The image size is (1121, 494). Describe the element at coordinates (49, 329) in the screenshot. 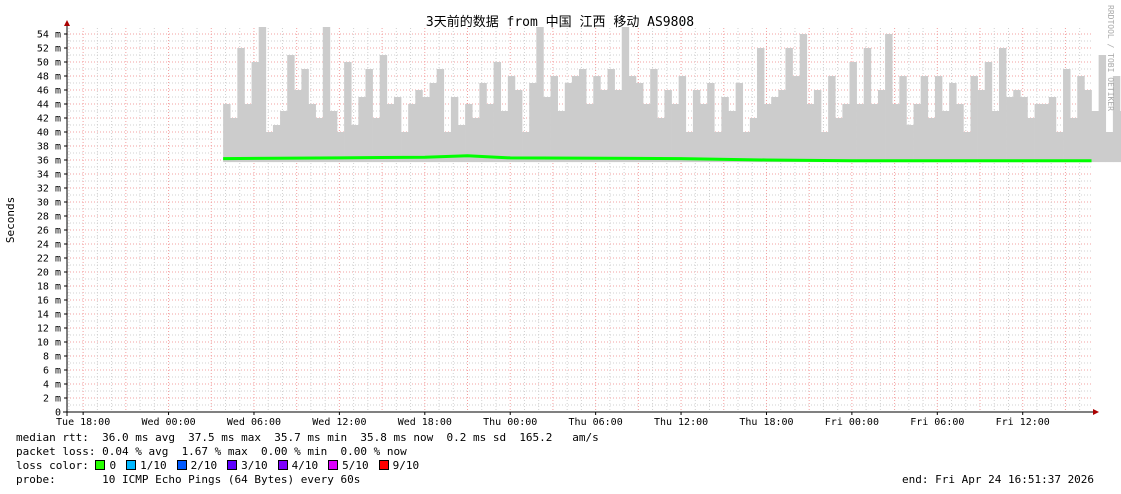

I see `y-tick-label: 12 m` at that location.